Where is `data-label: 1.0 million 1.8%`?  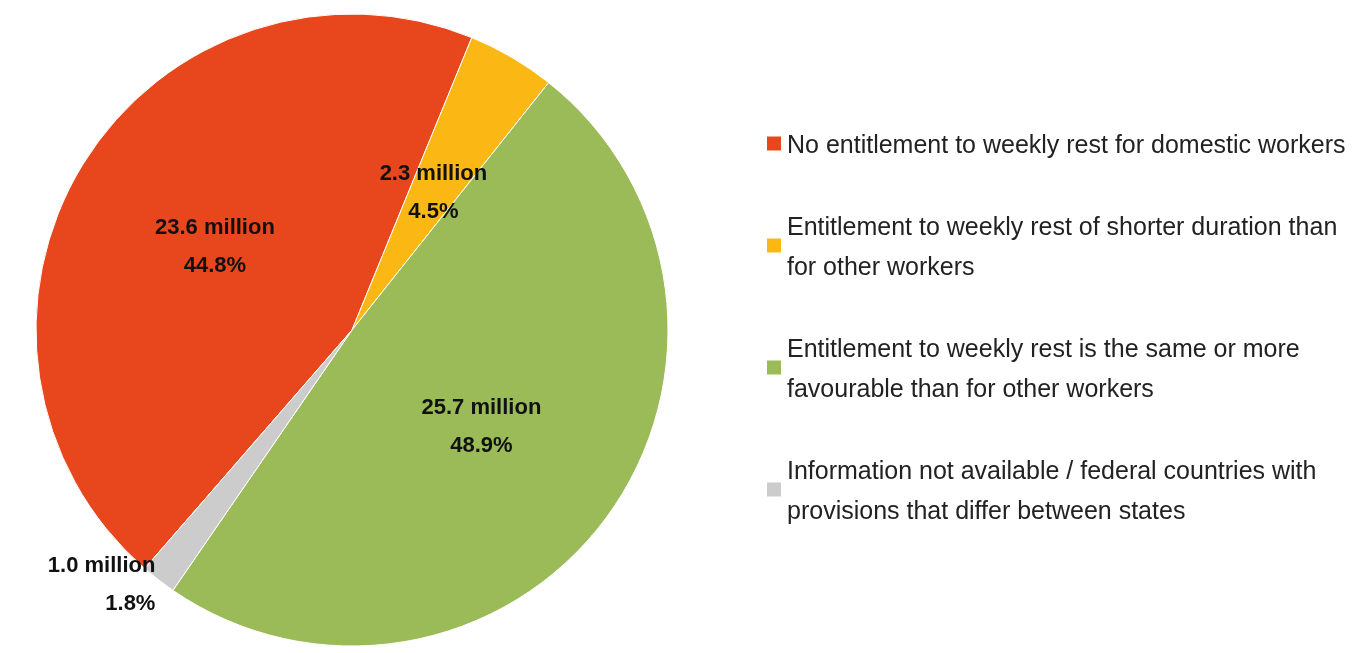 data-label: 1.0 million 1.8% is located at coordinates (101, 584).